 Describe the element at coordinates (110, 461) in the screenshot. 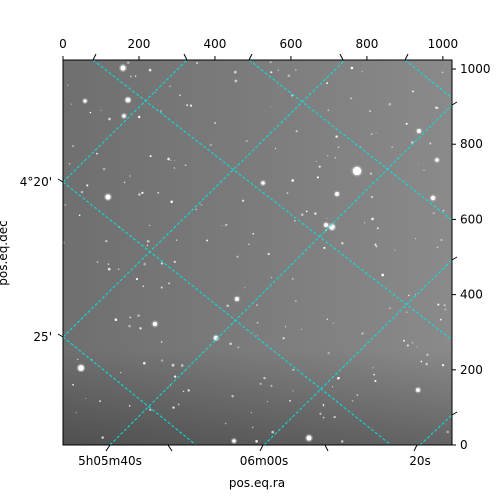

I see `ra-tick-label-1: 5h05m40s` at that location.